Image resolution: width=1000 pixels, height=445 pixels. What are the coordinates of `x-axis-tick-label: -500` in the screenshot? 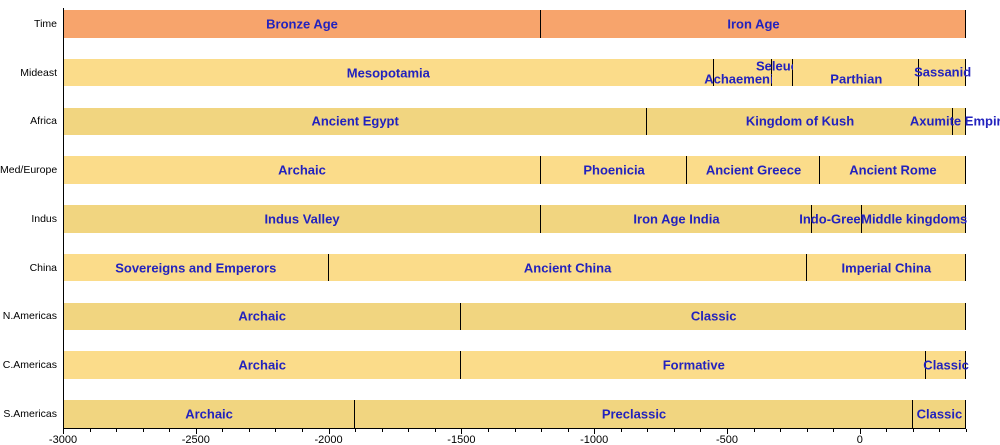 It's located at (726, 439).